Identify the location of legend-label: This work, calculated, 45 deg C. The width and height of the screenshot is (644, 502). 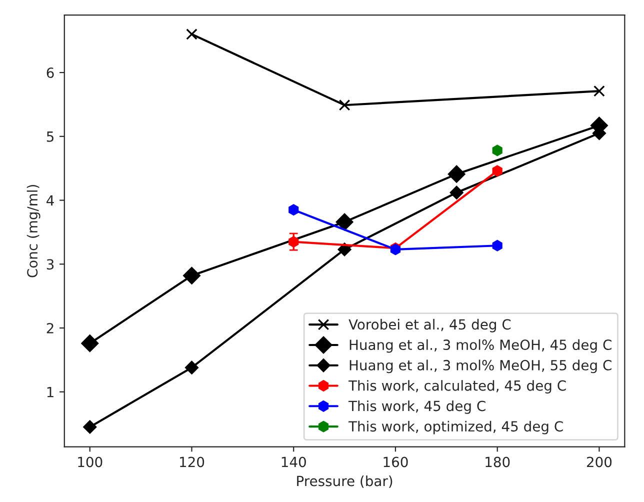
(457, 387).